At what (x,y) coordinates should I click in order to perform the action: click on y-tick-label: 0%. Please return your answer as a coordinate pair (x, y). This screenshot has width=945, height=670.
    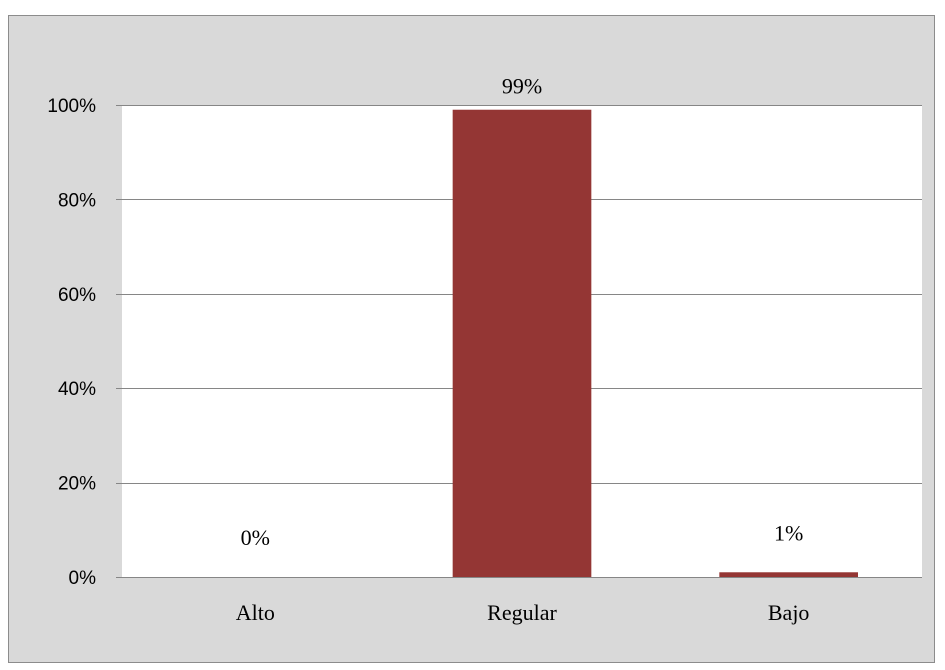
    Looking at the image, I should click on (83, 578).